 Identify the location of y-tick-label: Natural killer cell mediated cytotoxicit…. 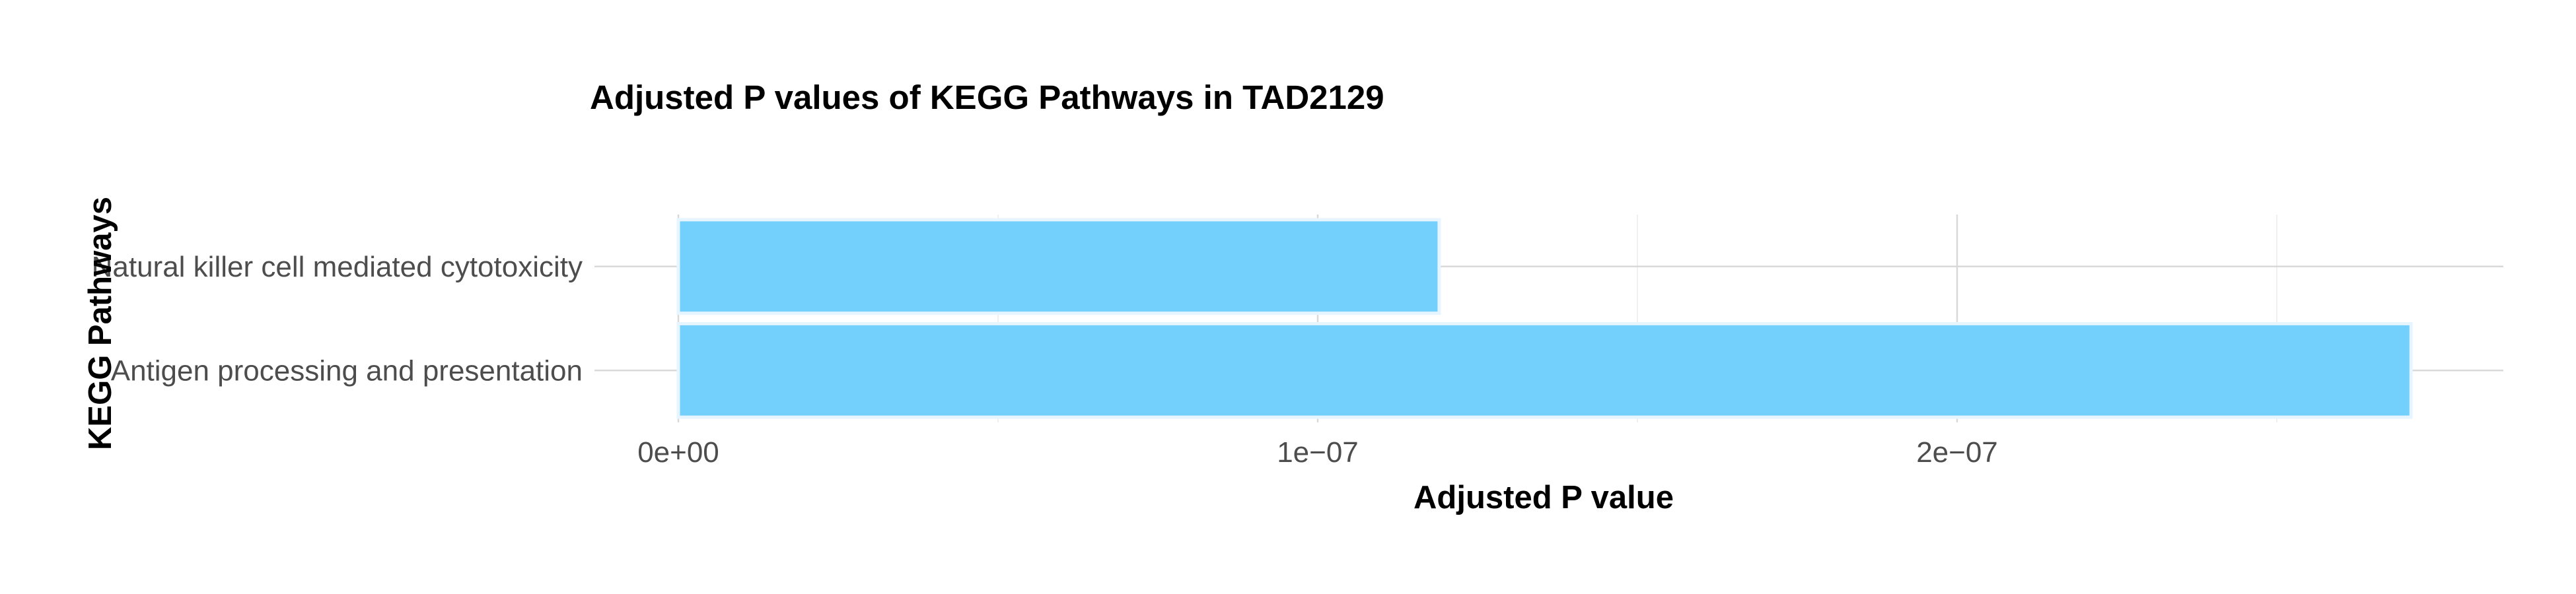
(338, 267).